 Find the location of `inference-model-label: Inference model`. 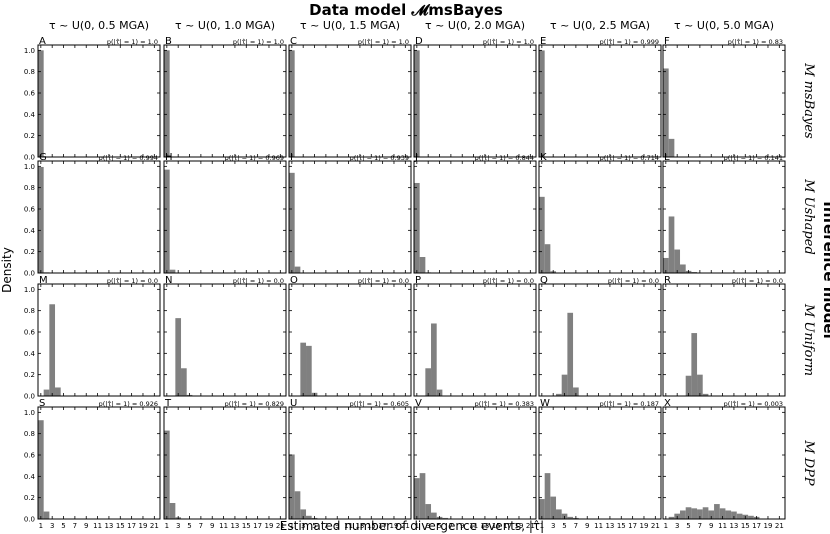

inference-model-label: Inference model is located at coordinates (825, 269).